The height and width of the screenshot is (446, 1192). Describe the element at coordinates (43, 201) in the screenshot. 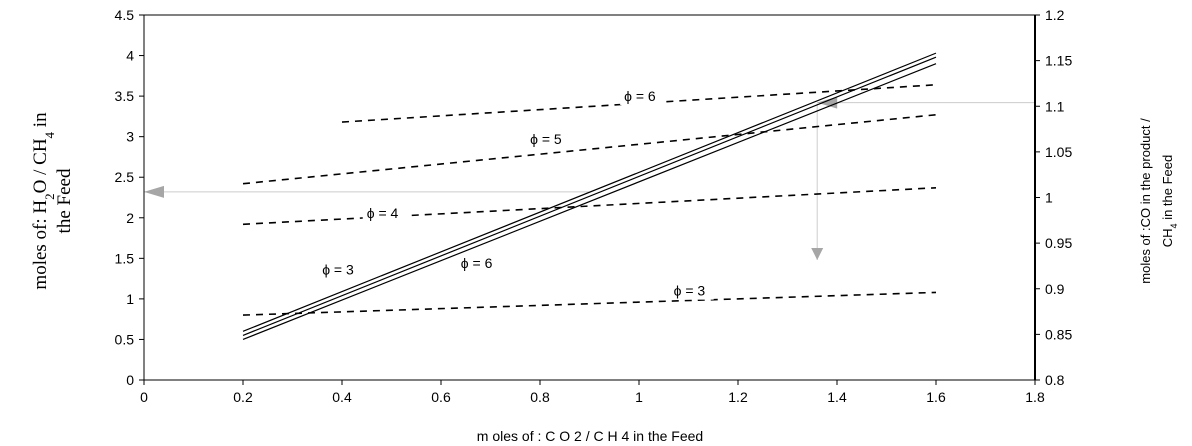

I see `svg-text: moles of: H2O / CH4 in` at that location.